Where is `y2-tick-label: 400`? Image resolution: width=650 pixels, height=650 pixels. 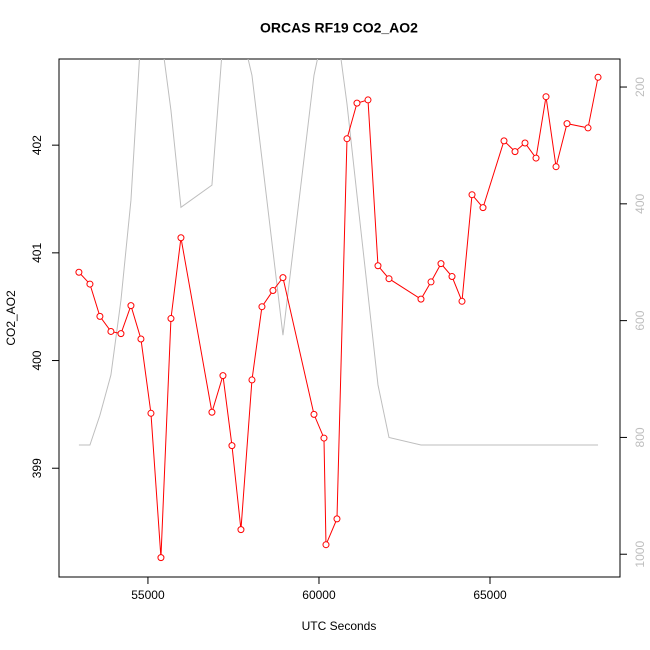
y2-tick-label: 400 is located at coordinates (640, 203).